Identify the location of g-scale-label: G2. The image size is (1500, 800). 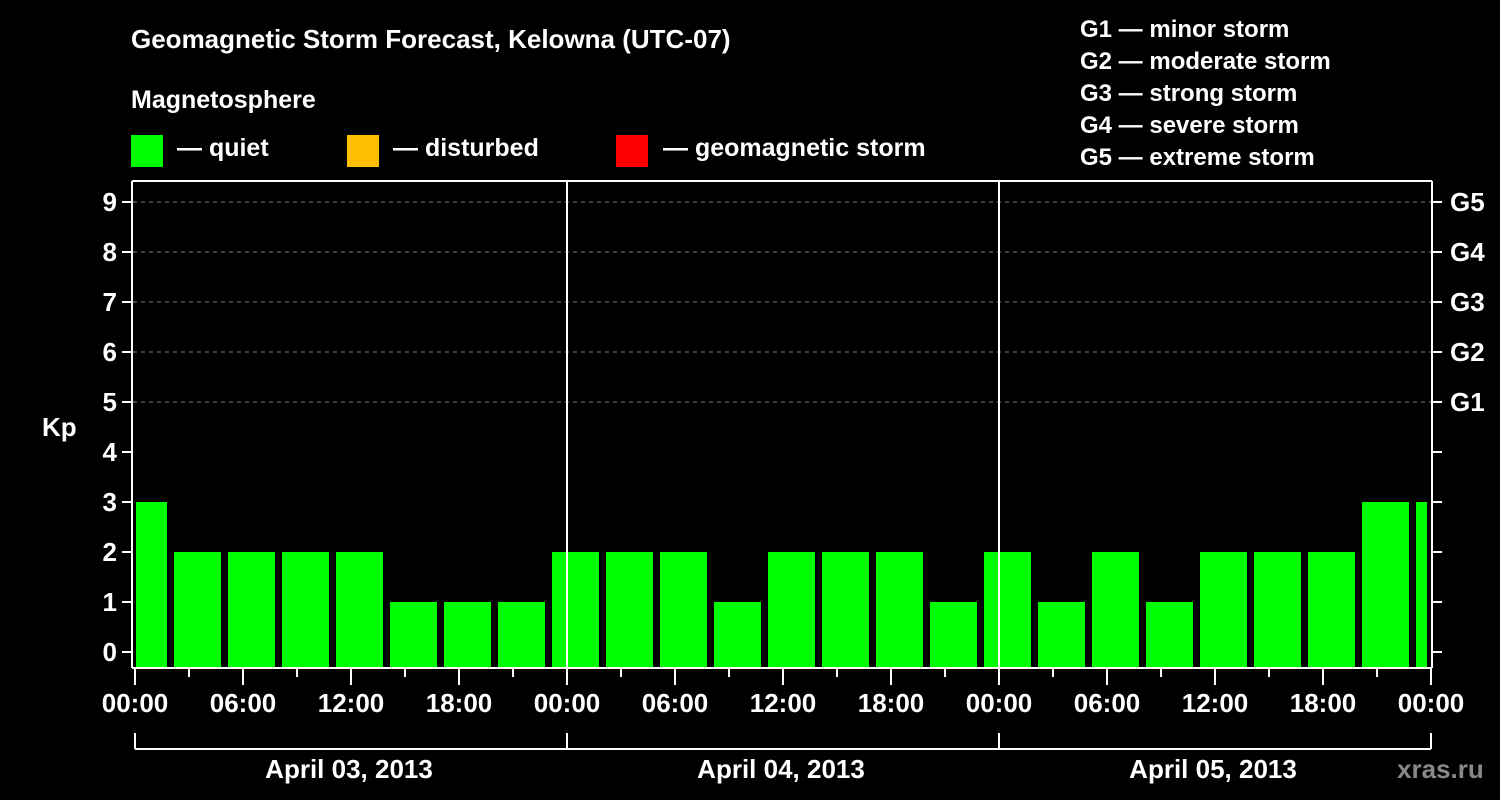
(1467, 352).